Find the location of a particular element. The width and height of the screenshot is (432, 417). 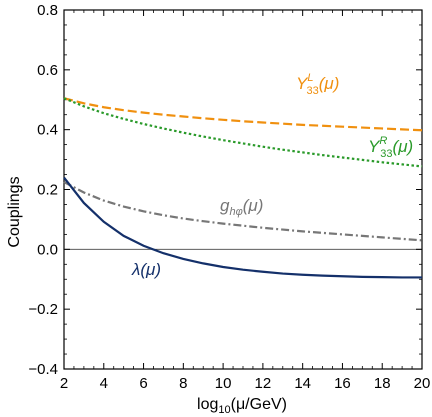

y-tick-label: 0.2 is located at coordinates (47, 190).